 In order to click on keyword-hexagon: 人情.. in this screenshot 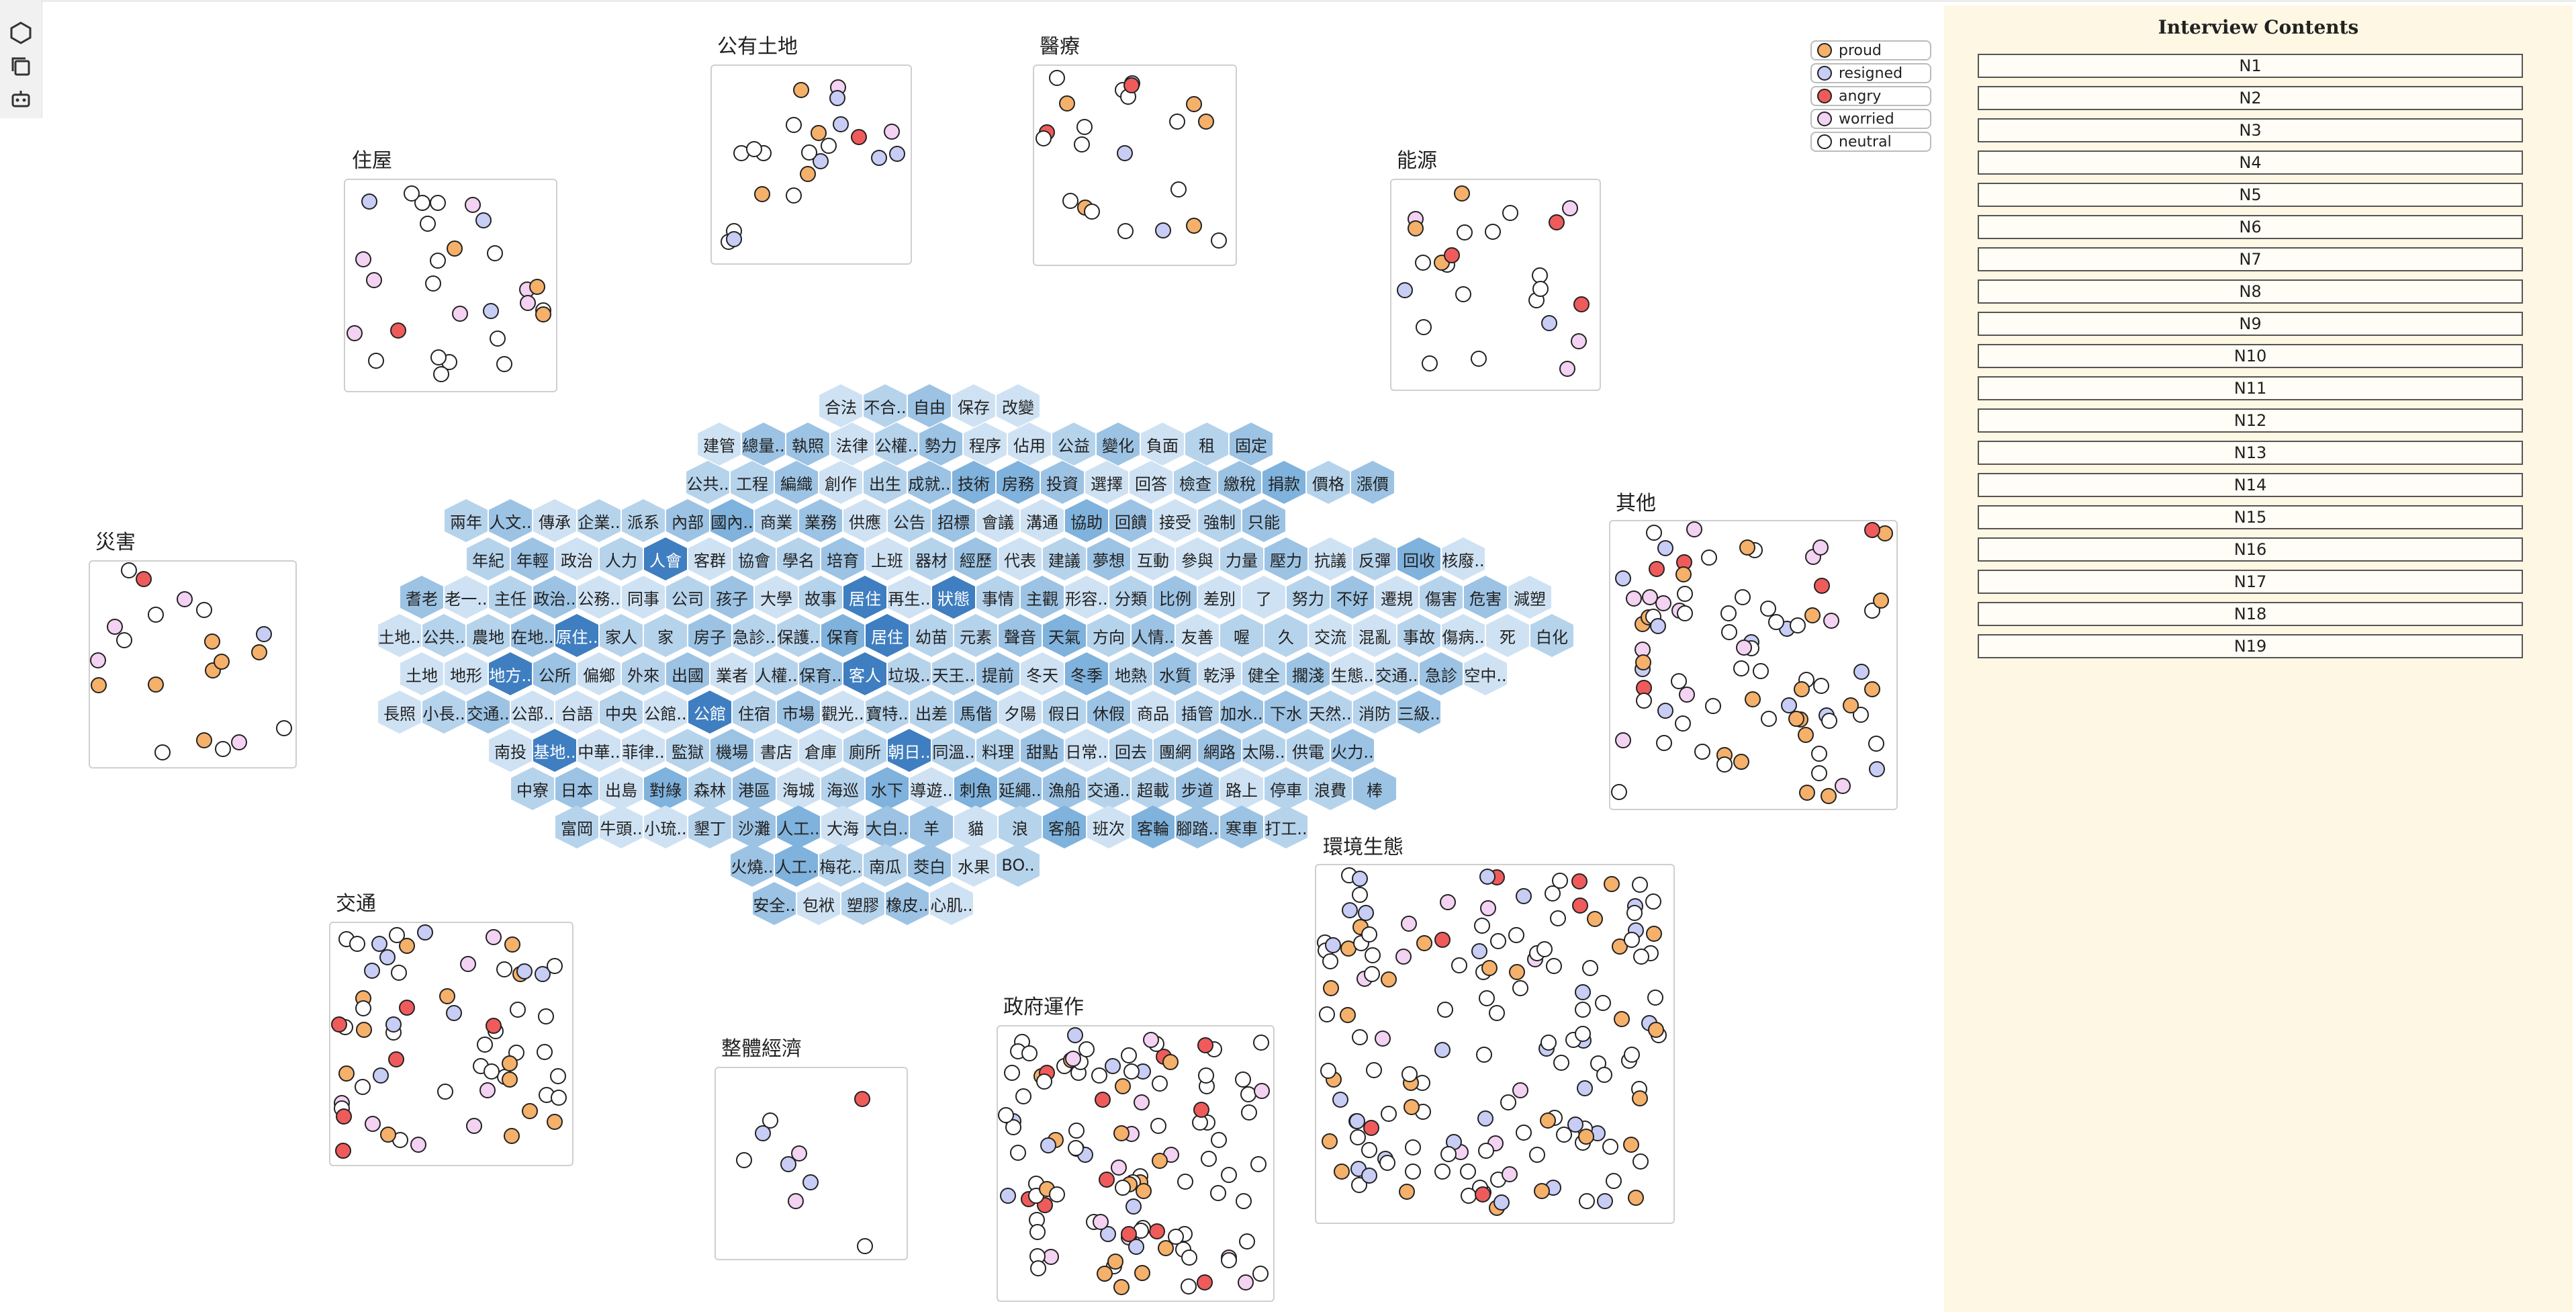, I will do `click(1153, 635)`.